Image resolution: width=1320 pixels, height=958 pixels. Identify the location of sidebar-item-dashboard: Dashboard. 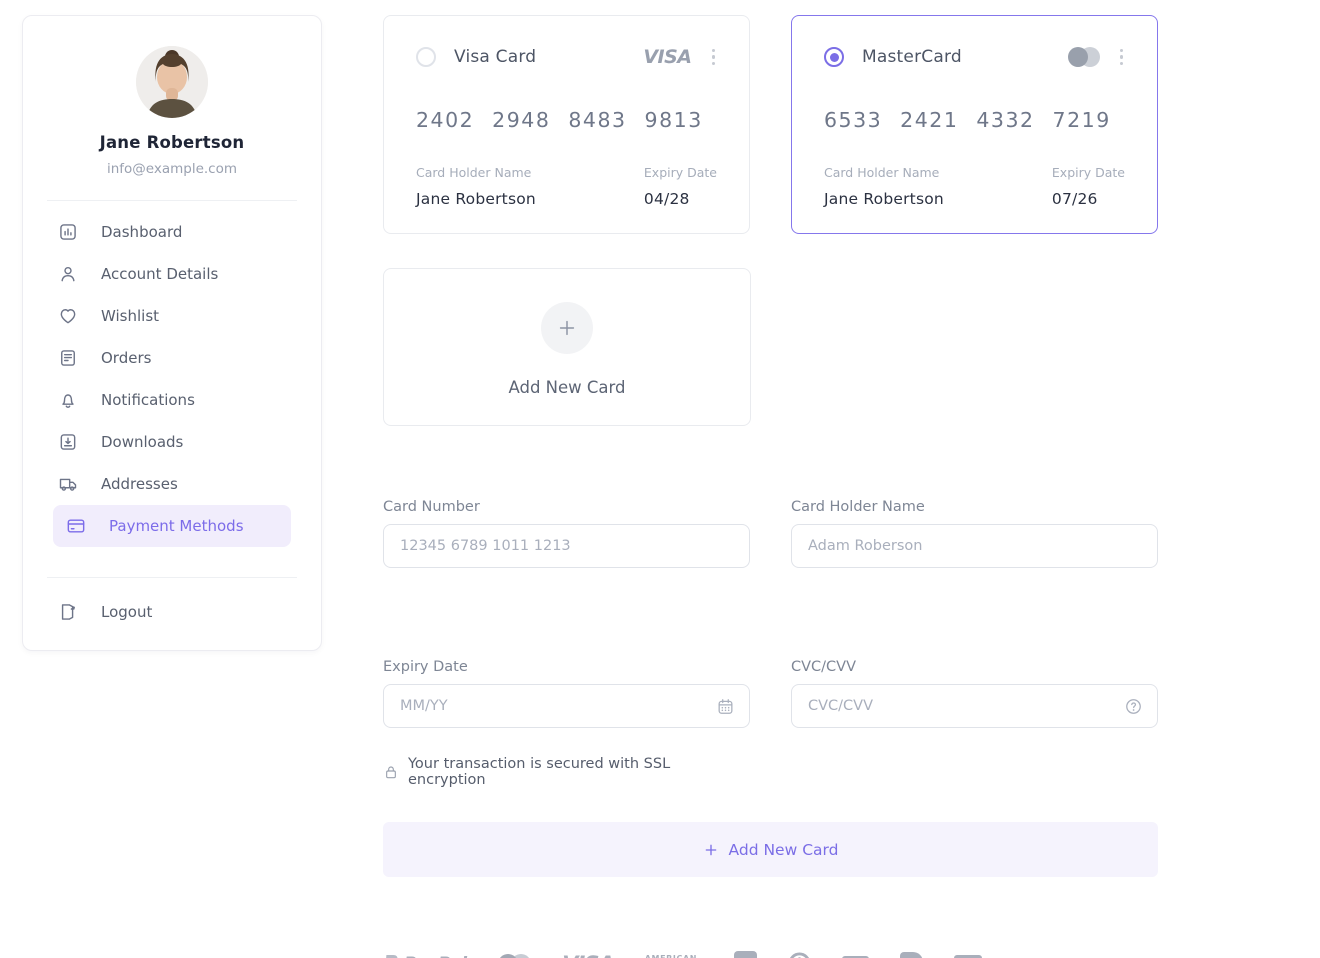
(172, 232).